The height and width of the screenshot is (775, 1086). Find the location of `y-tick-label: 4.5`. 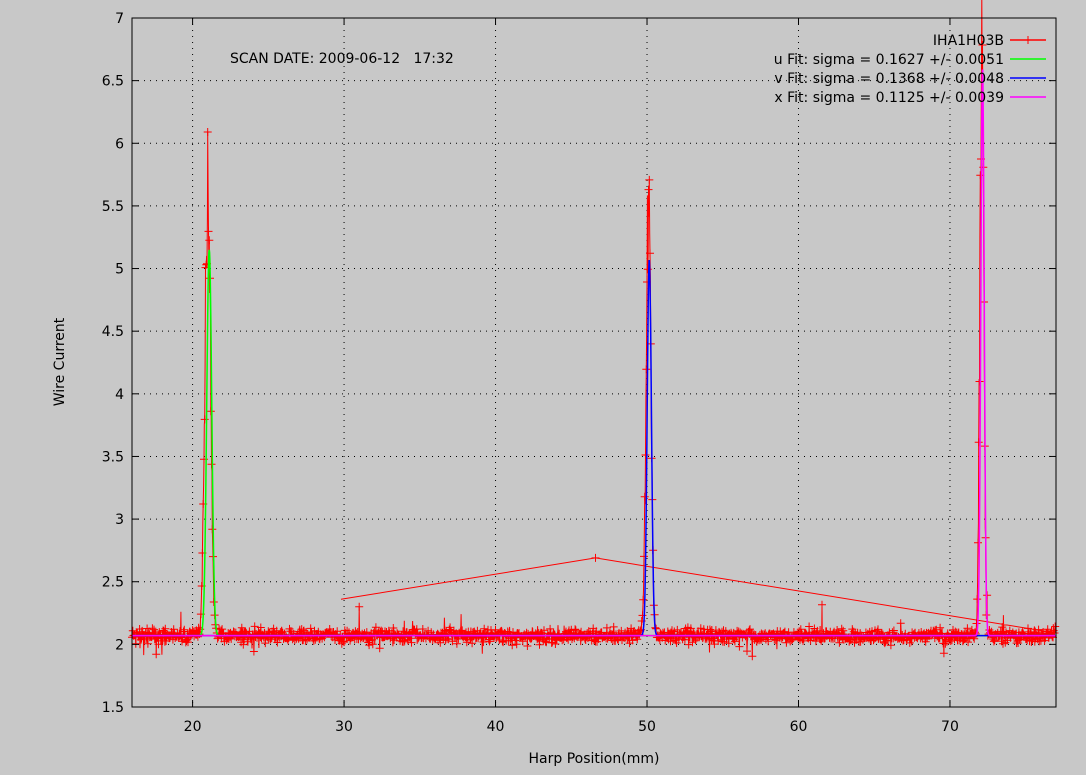

y-tick-label: 4.5 is located at coordinates (113, 332).